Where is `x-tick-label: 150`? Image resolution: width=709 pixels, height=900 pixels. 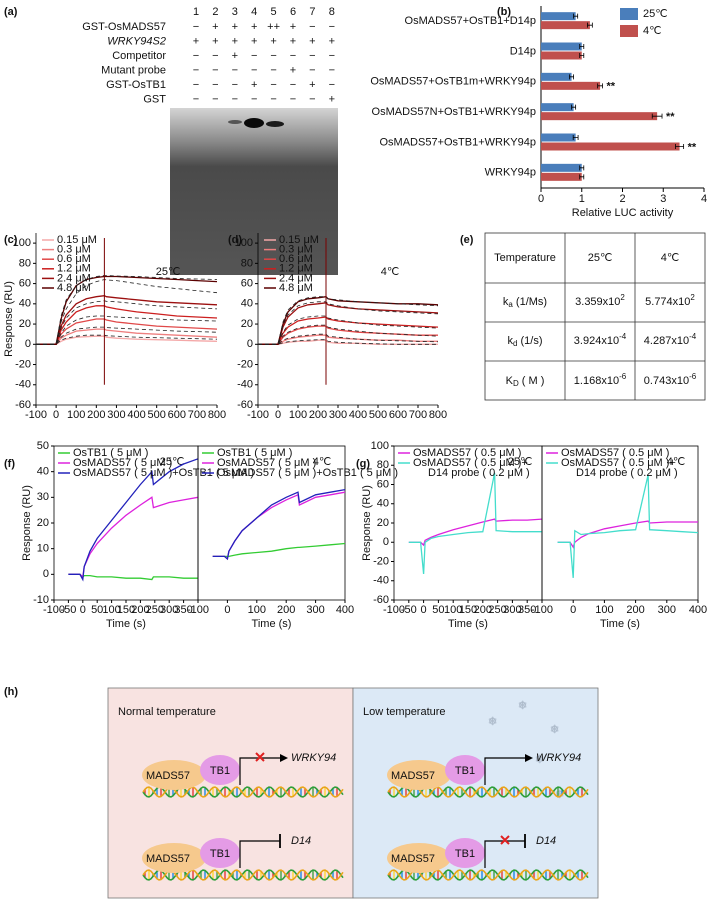 x-tick-label: 150 is located at coordinates (468, 610).